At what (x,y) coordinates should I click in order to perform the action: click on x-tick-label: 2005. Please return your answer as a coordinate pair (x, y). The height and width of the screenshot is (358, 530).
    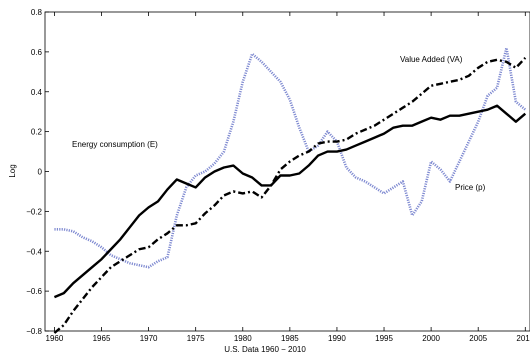
    Looking at the image, I should click on (478, 338).